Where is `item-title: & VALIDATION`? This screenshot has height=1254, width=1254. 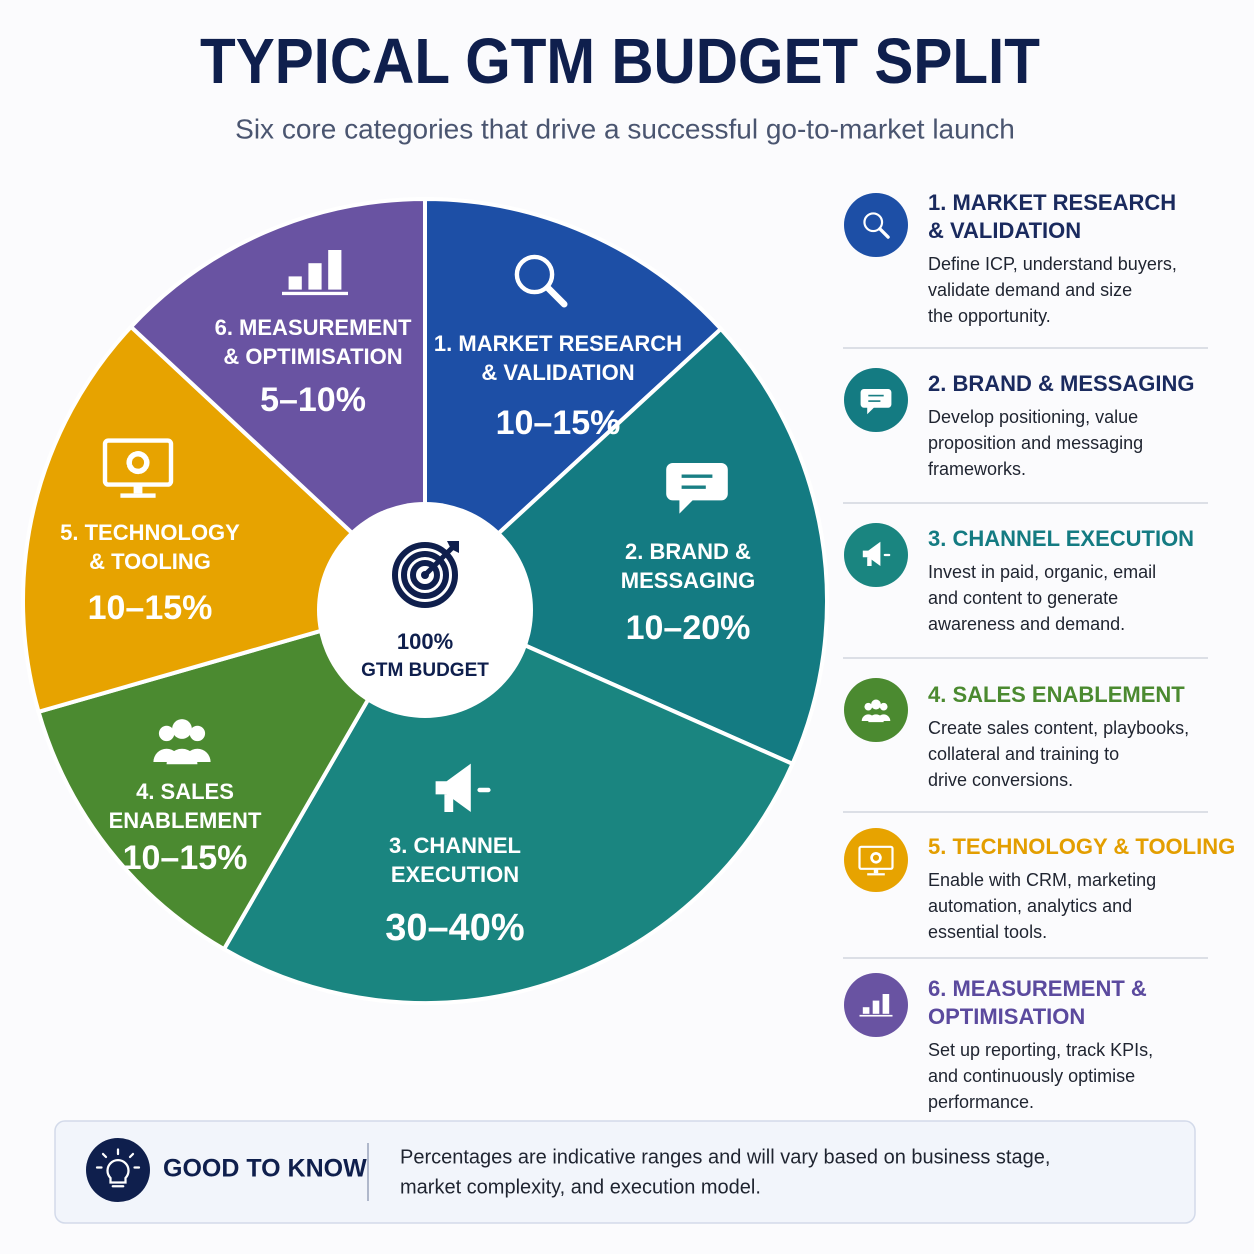
item-title: & VALIDATION is located at coordinates (1004, 230).